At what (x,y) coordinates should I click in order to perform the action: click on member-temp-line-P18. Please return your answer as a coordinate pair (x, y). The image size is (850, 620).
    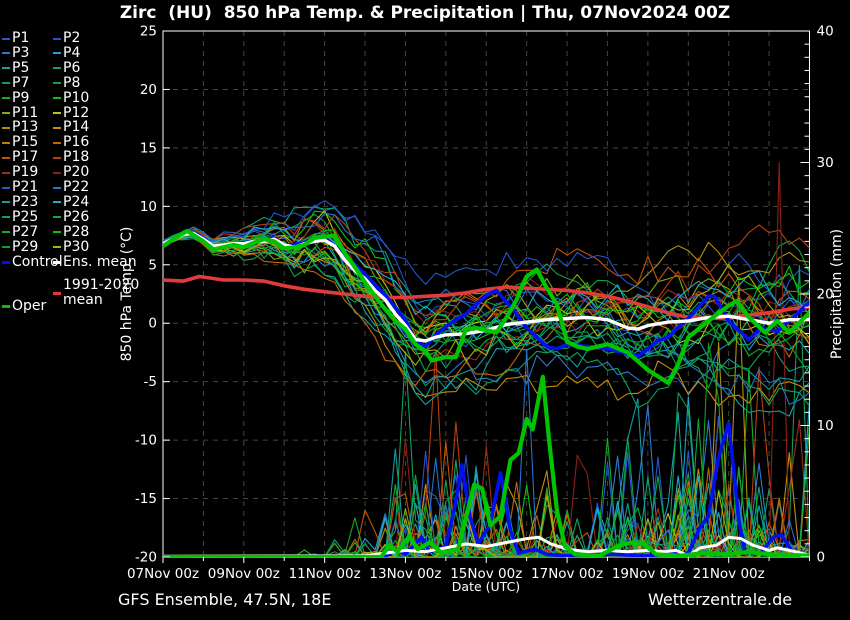
    Looking at the image, I should click on (486, 273).